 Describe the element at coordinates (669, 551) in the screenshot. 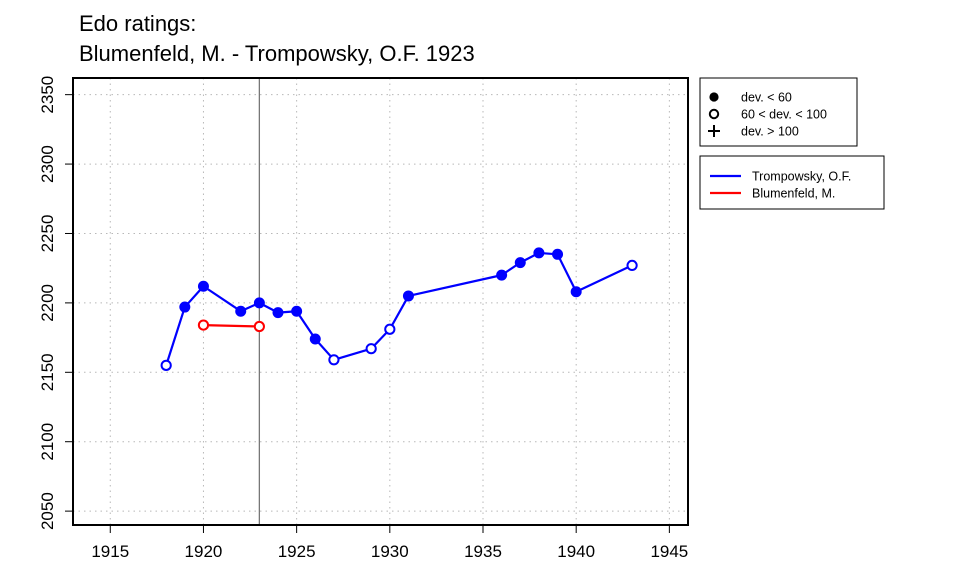

I see `x-tick-label: 1945` at that location.